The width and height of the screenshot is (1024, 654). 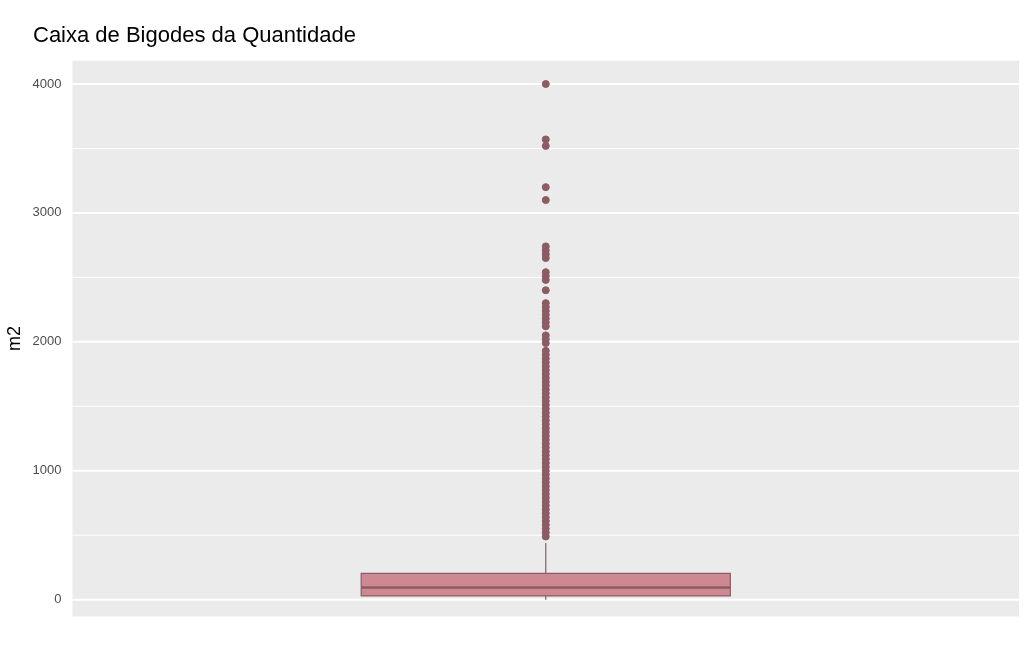 What do you see at coordinates (194, 35) in the screenshot?
I see `chart-title: Caixa de Bigodes da Quantidade` at bounding box center [194, 35].